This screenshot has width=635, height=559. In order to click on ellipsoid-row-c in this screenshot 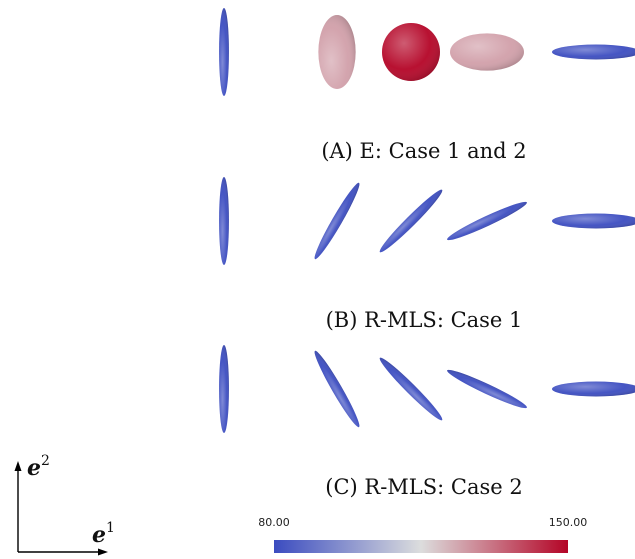, I will do `click(427, 389)`.